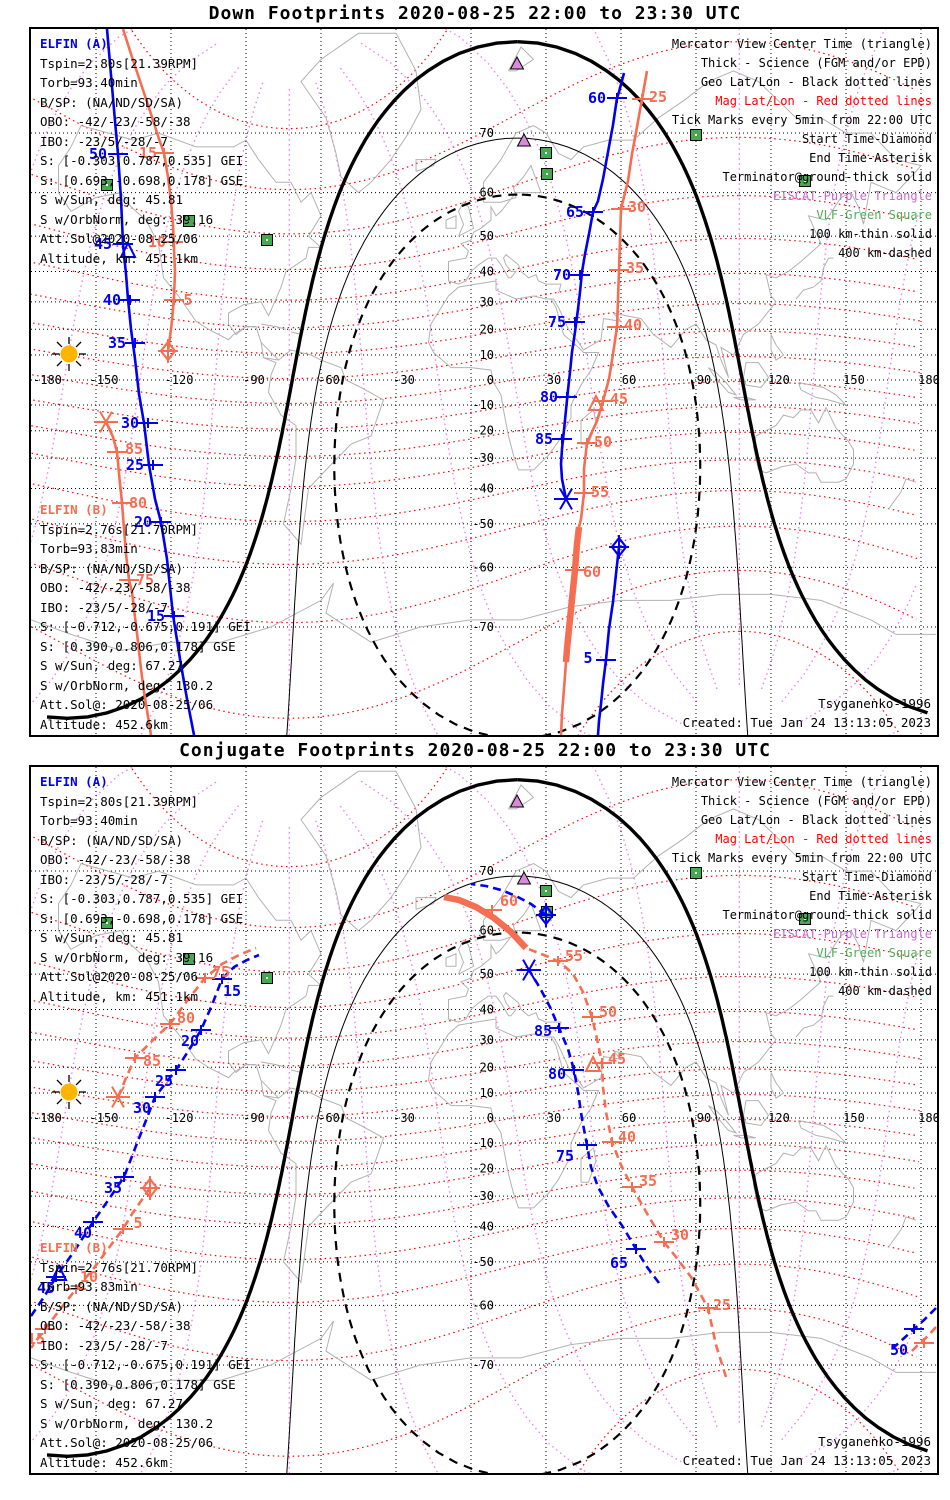 The width and height of the screenshot is (950, 1500). I want to click on elfin_a-info-line: Torb=93.40min, so click(89, 82).